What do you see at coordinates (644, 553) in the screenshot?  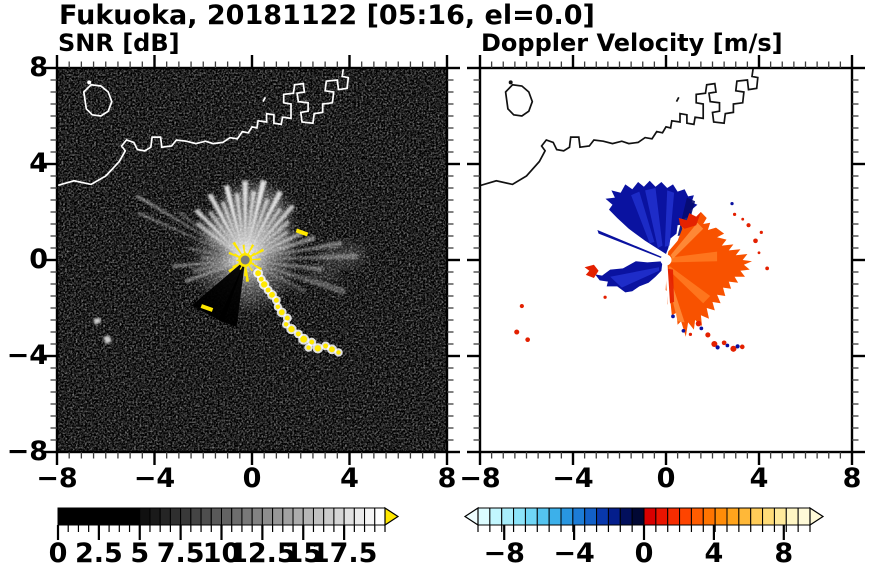 I see `velocity-colorbar-label: 0` at bounding box center [644, 553].